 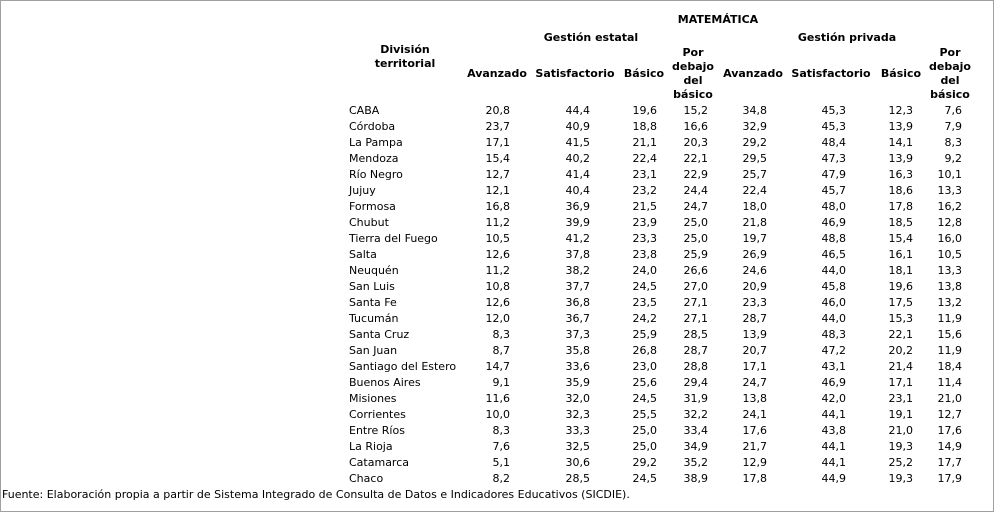 I want to click on table-cell: 26,8, so click(x=645, y=350).